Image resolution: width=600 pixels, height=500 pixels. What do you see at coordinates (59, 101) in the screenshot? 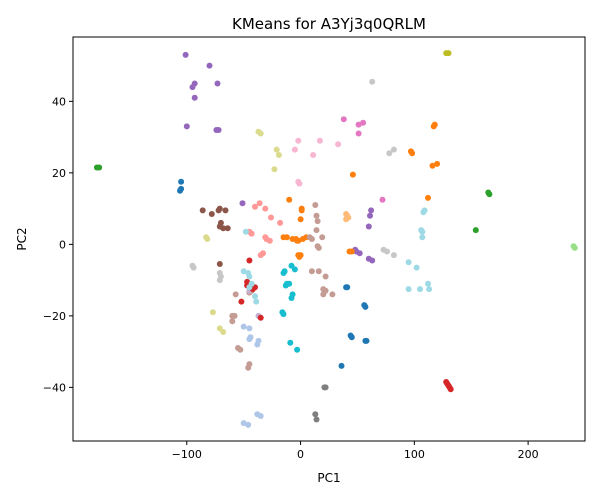
I see `y-tick-label: 40` at bounding box center [59, 101].